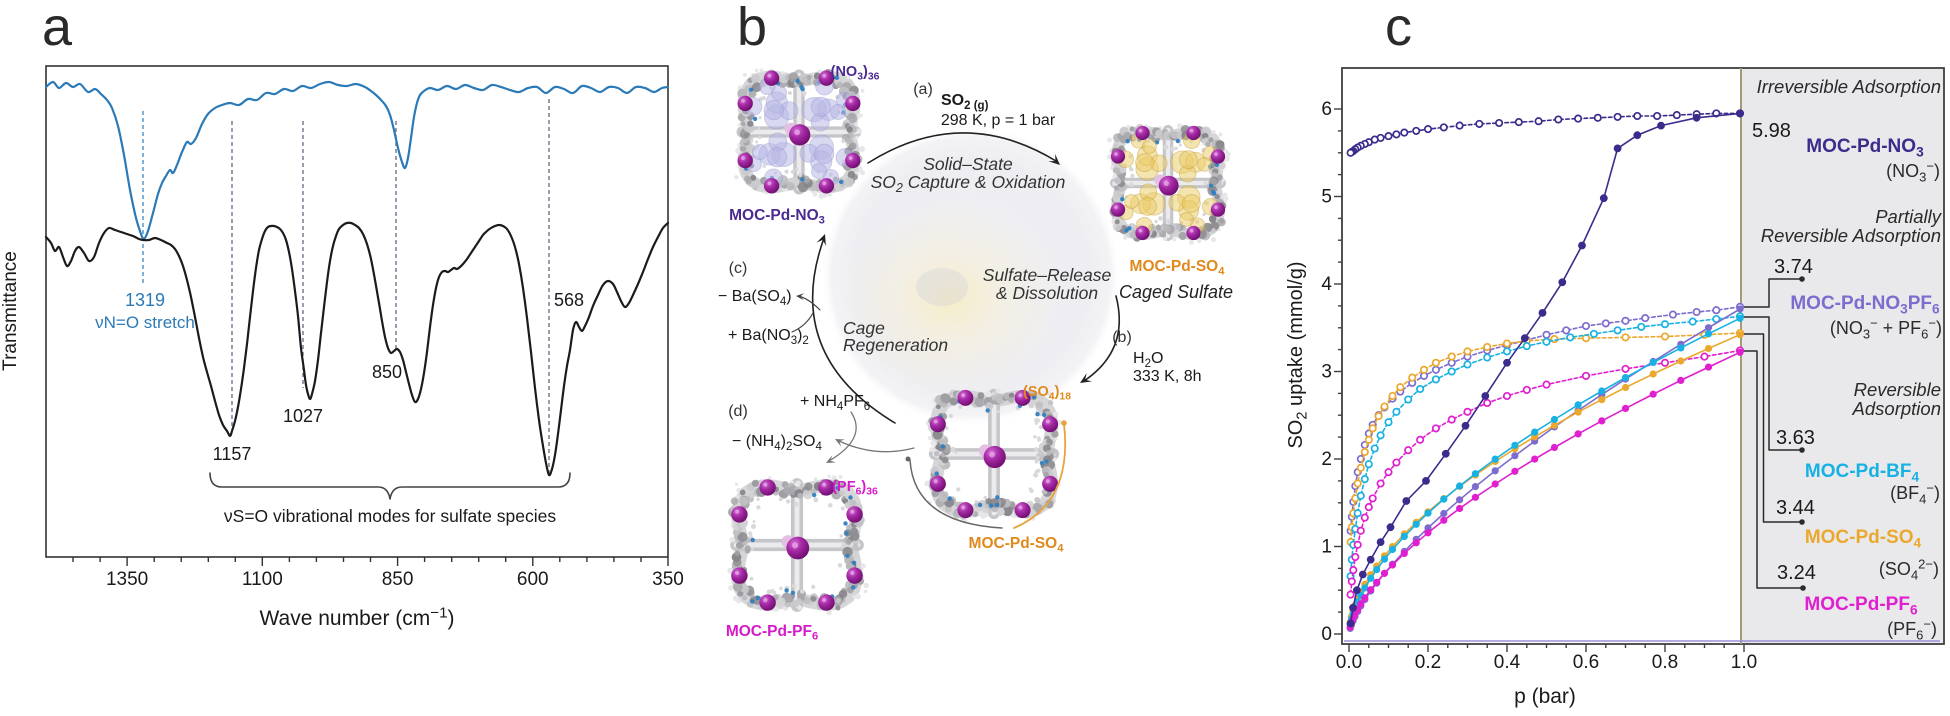 The width and height of the screenshot is (1950, 716). What do you see at coordinates (1176, 292) in the screenshot?
I see `svg-text: Caged Sulfate` at bounding box center [1176, 292].